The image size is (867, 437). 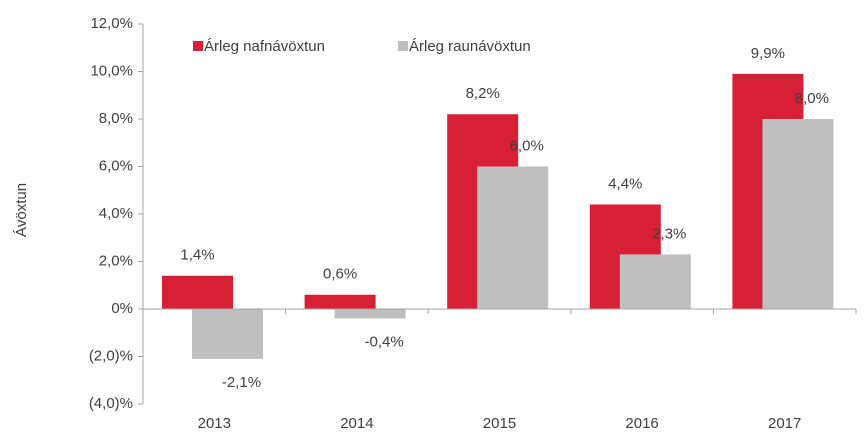 I want to click on value-label: 2,3%, so click(x=669, y=233).